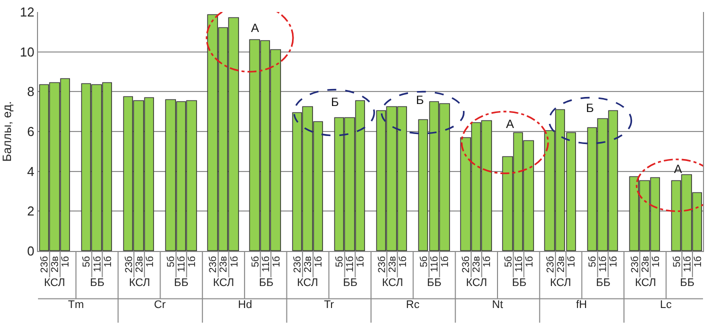  What do you see at coordinates (666, 305) in the screenshot?
I see `text: Lc` at bounding box center [666, 305].